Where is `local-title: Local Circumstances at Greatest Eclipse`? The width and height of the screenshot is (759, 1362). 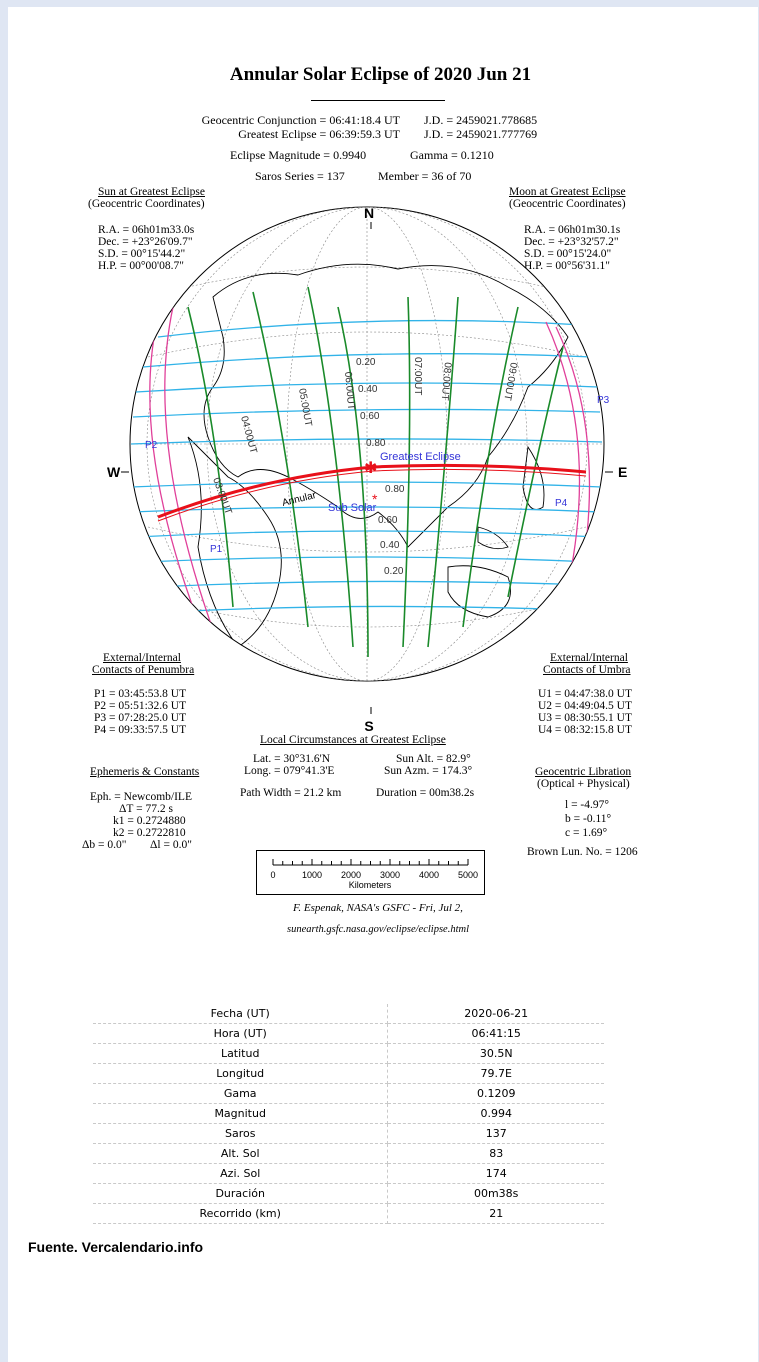 local-title: Local Circumstances at Greatest Eclipse is located at coordinates (353, 740).